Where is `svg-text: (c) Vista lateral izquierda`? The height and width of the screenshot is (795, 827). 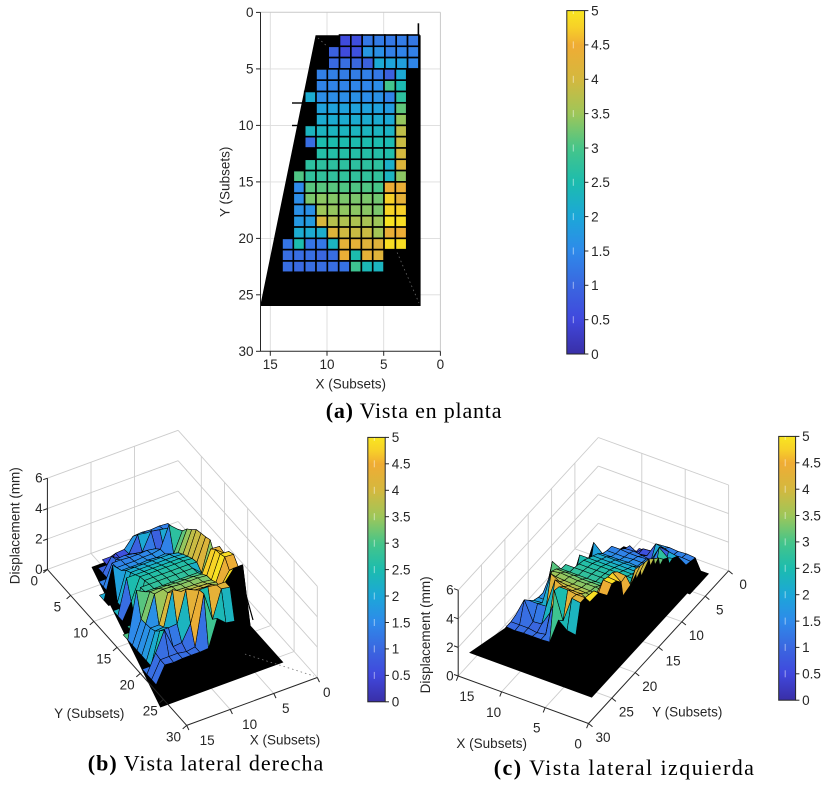
svg-text: (c) Vista lateral izquierda is located at coordinates (625, 767).